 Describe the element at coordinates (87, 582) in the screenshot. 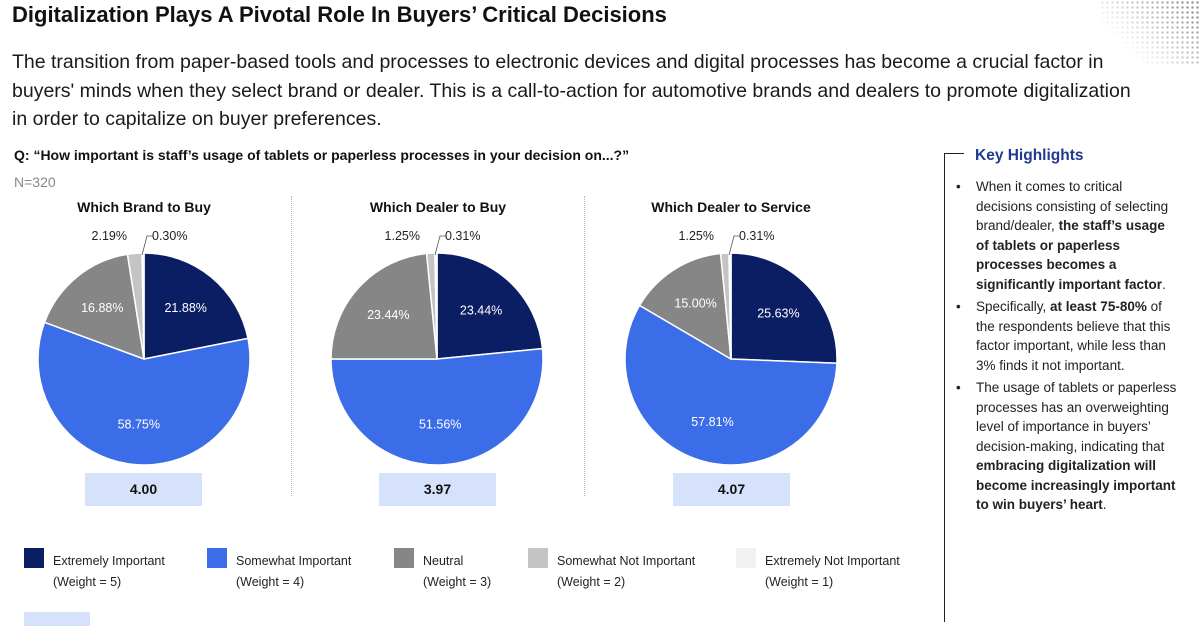

I see `legend-weight: (Weight = 5)` at that location.